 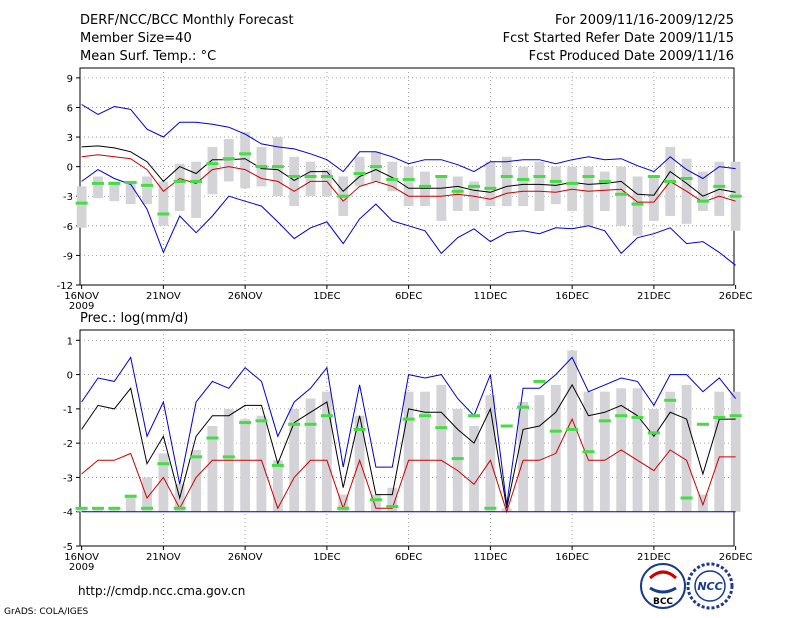 What do you see at coordinates (68, 547) in the screenshot?
I see `y-tick-label: -5` at bounding box center [68, 547].